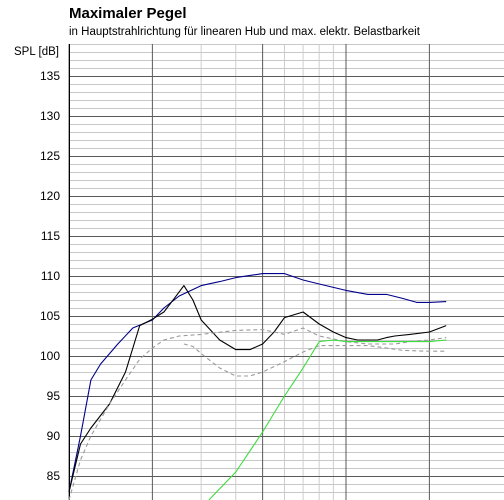 The width and height of the screenshot is (504, 500). I want to click on y-tick-labels: 85 90 95 100 105 110 115 120 125 130 135, so click(50, 276).